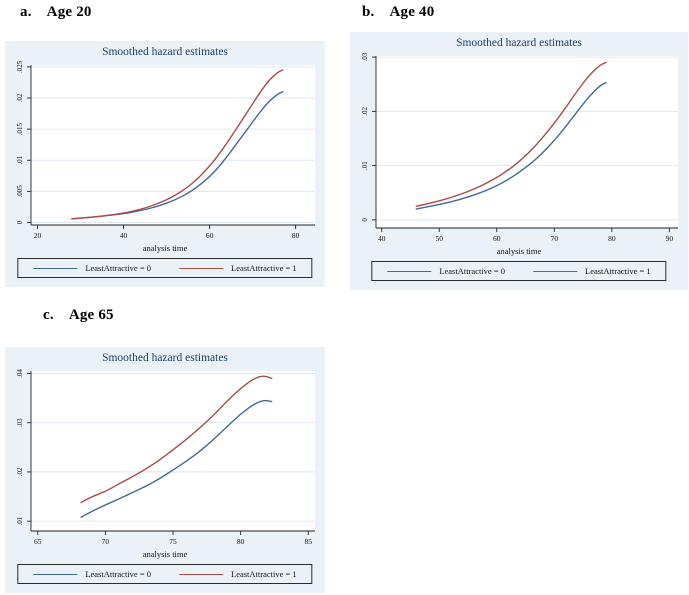  What do you see at coordinates (20, 191) in the screenshot?
I see `y-tick-label: .005` at bounding box center [20, 191].